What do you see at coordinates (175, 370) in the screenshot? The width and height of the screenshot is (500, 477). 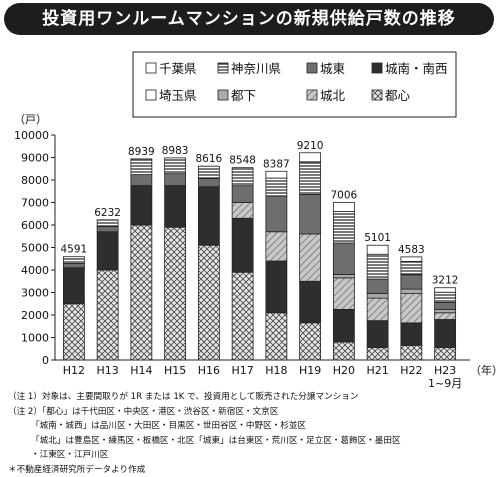 I see `x-tick-label: H15` at bounding box center [175, 370].